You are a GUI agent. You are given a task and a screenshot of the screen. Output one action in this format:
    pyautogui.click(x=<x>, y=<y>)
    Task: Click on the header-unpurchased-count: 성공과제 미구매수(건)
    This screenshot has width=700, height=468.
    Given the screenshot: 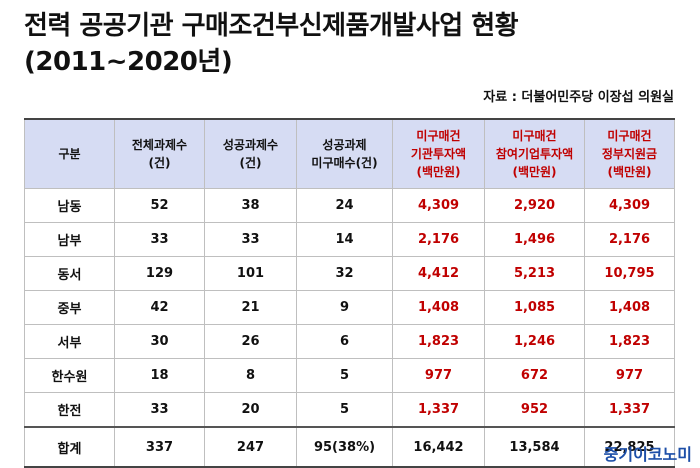 What is the action you would take?
    pyautogui.click(x=344, y=153)
    